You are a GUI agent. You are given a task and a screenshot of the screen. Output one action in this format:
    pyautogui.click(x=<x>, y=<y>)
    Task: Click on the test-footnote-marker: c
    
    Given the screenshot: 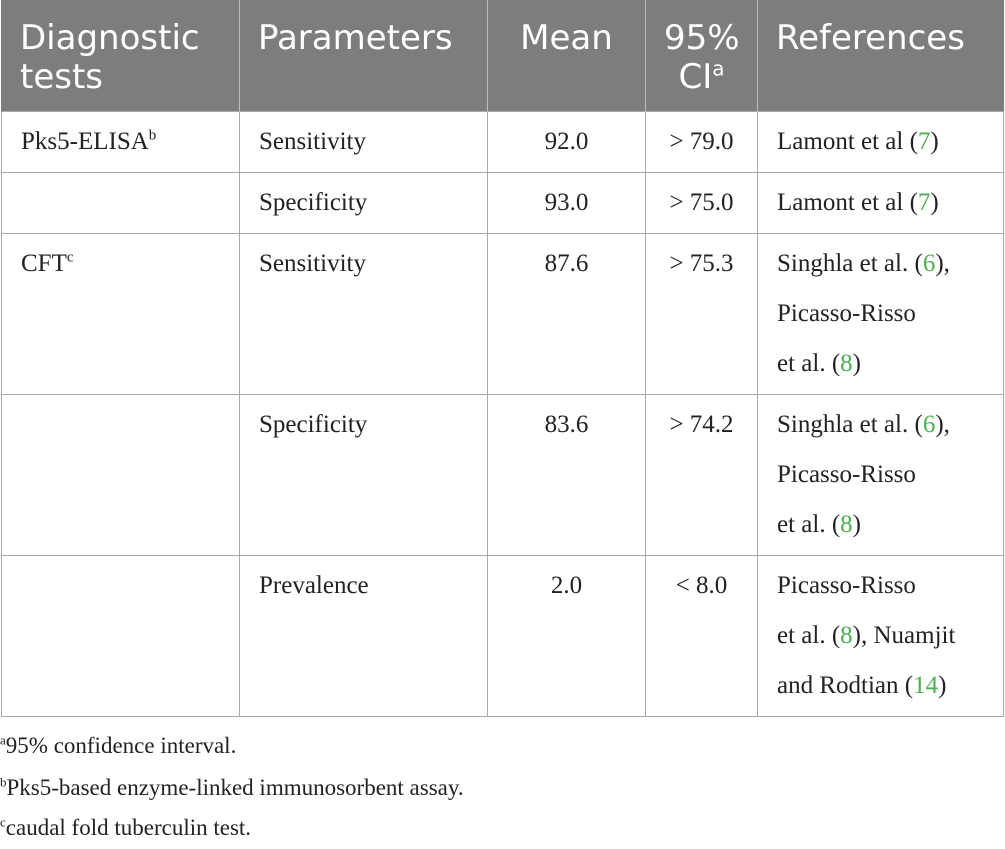 What is the action you would take?
    pyautogui.click(x=70, y=257)
    